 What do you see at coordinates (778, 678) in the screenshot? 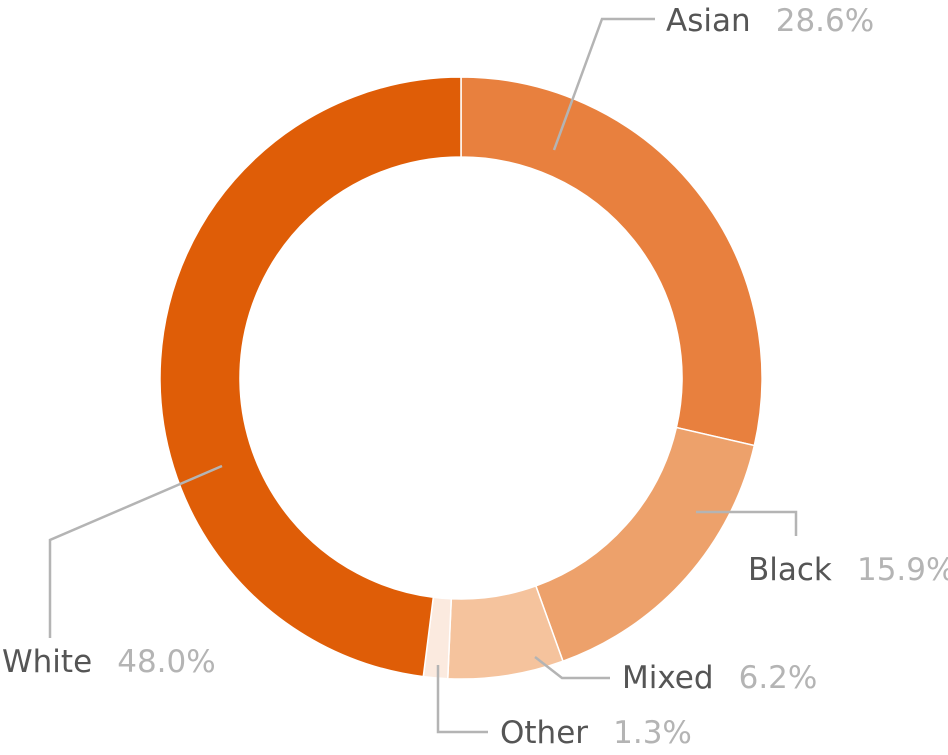
I see `slice-value-mixed: 6.2%` at bounding box center [778, 678].